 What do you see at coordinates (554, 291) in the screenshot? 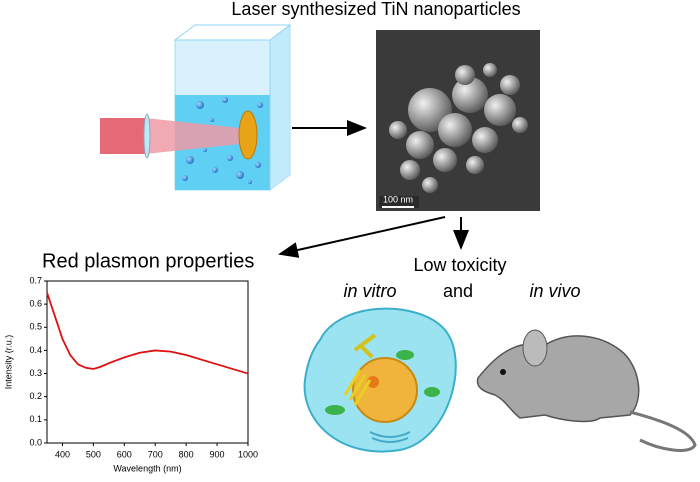
I see `in-vivo: in vivo` at bounding box center [554, 291].